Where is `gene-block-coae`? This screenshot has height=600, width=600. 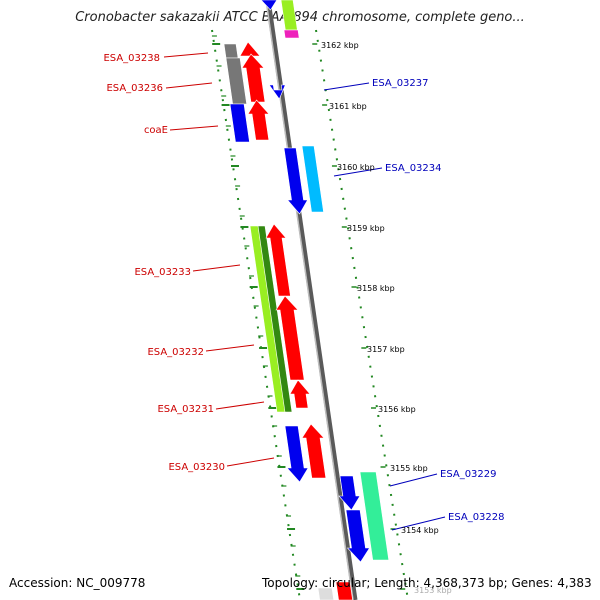 gene-block-coae is located at coordinates (239, 123).